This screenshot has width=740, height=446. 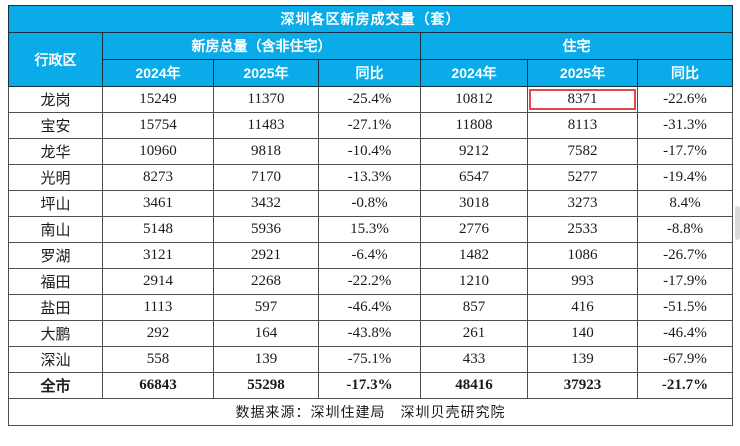 I want to click on col-header-res-yoy: 同比, so click(x=685, y=73).